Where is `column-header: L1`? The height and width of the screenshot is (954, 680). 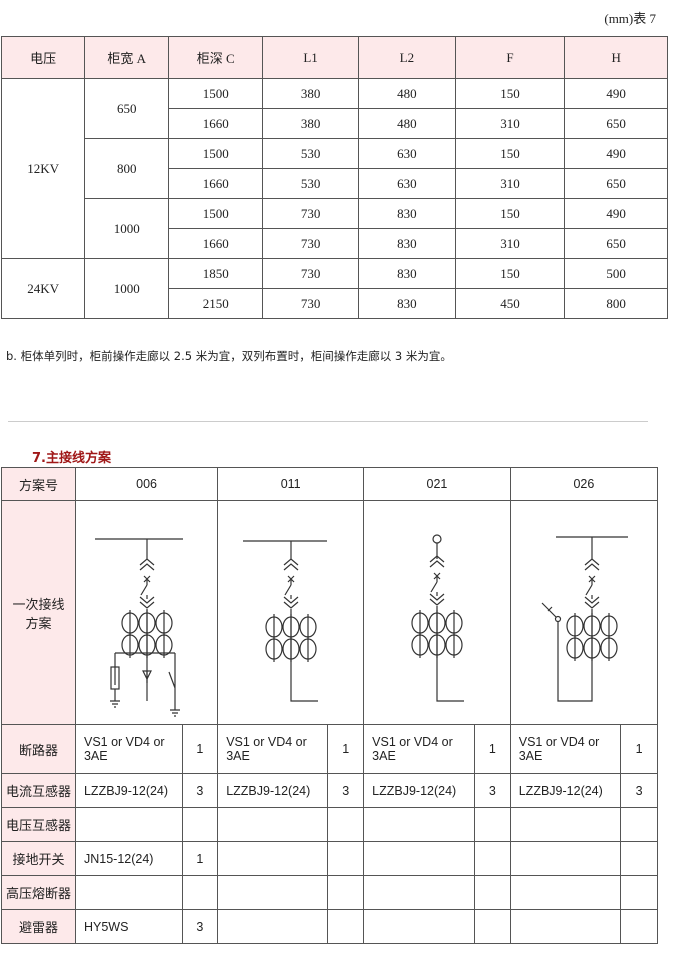
column-header: L1 is located at coordinates (310, 57).